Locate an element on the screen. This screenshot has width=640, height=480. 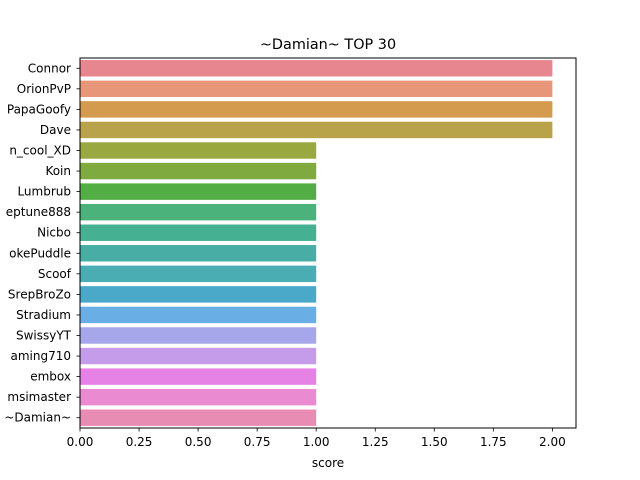
y-tick-label: Scoof is located at coordinates (55, 274).